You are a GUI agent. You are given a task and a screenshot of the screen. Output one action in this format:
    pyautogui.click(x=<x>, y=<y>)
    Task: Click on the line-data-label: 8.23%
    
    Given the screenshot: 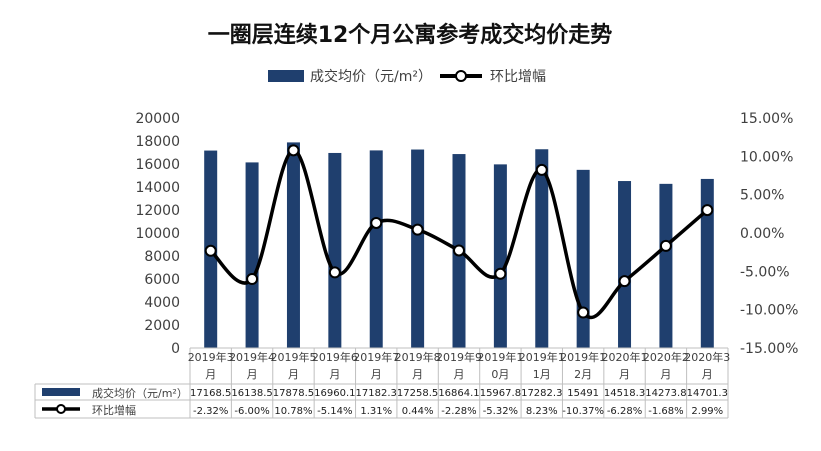 What is the action you would take?
    pyautogui.click(x=542, y=411)
    